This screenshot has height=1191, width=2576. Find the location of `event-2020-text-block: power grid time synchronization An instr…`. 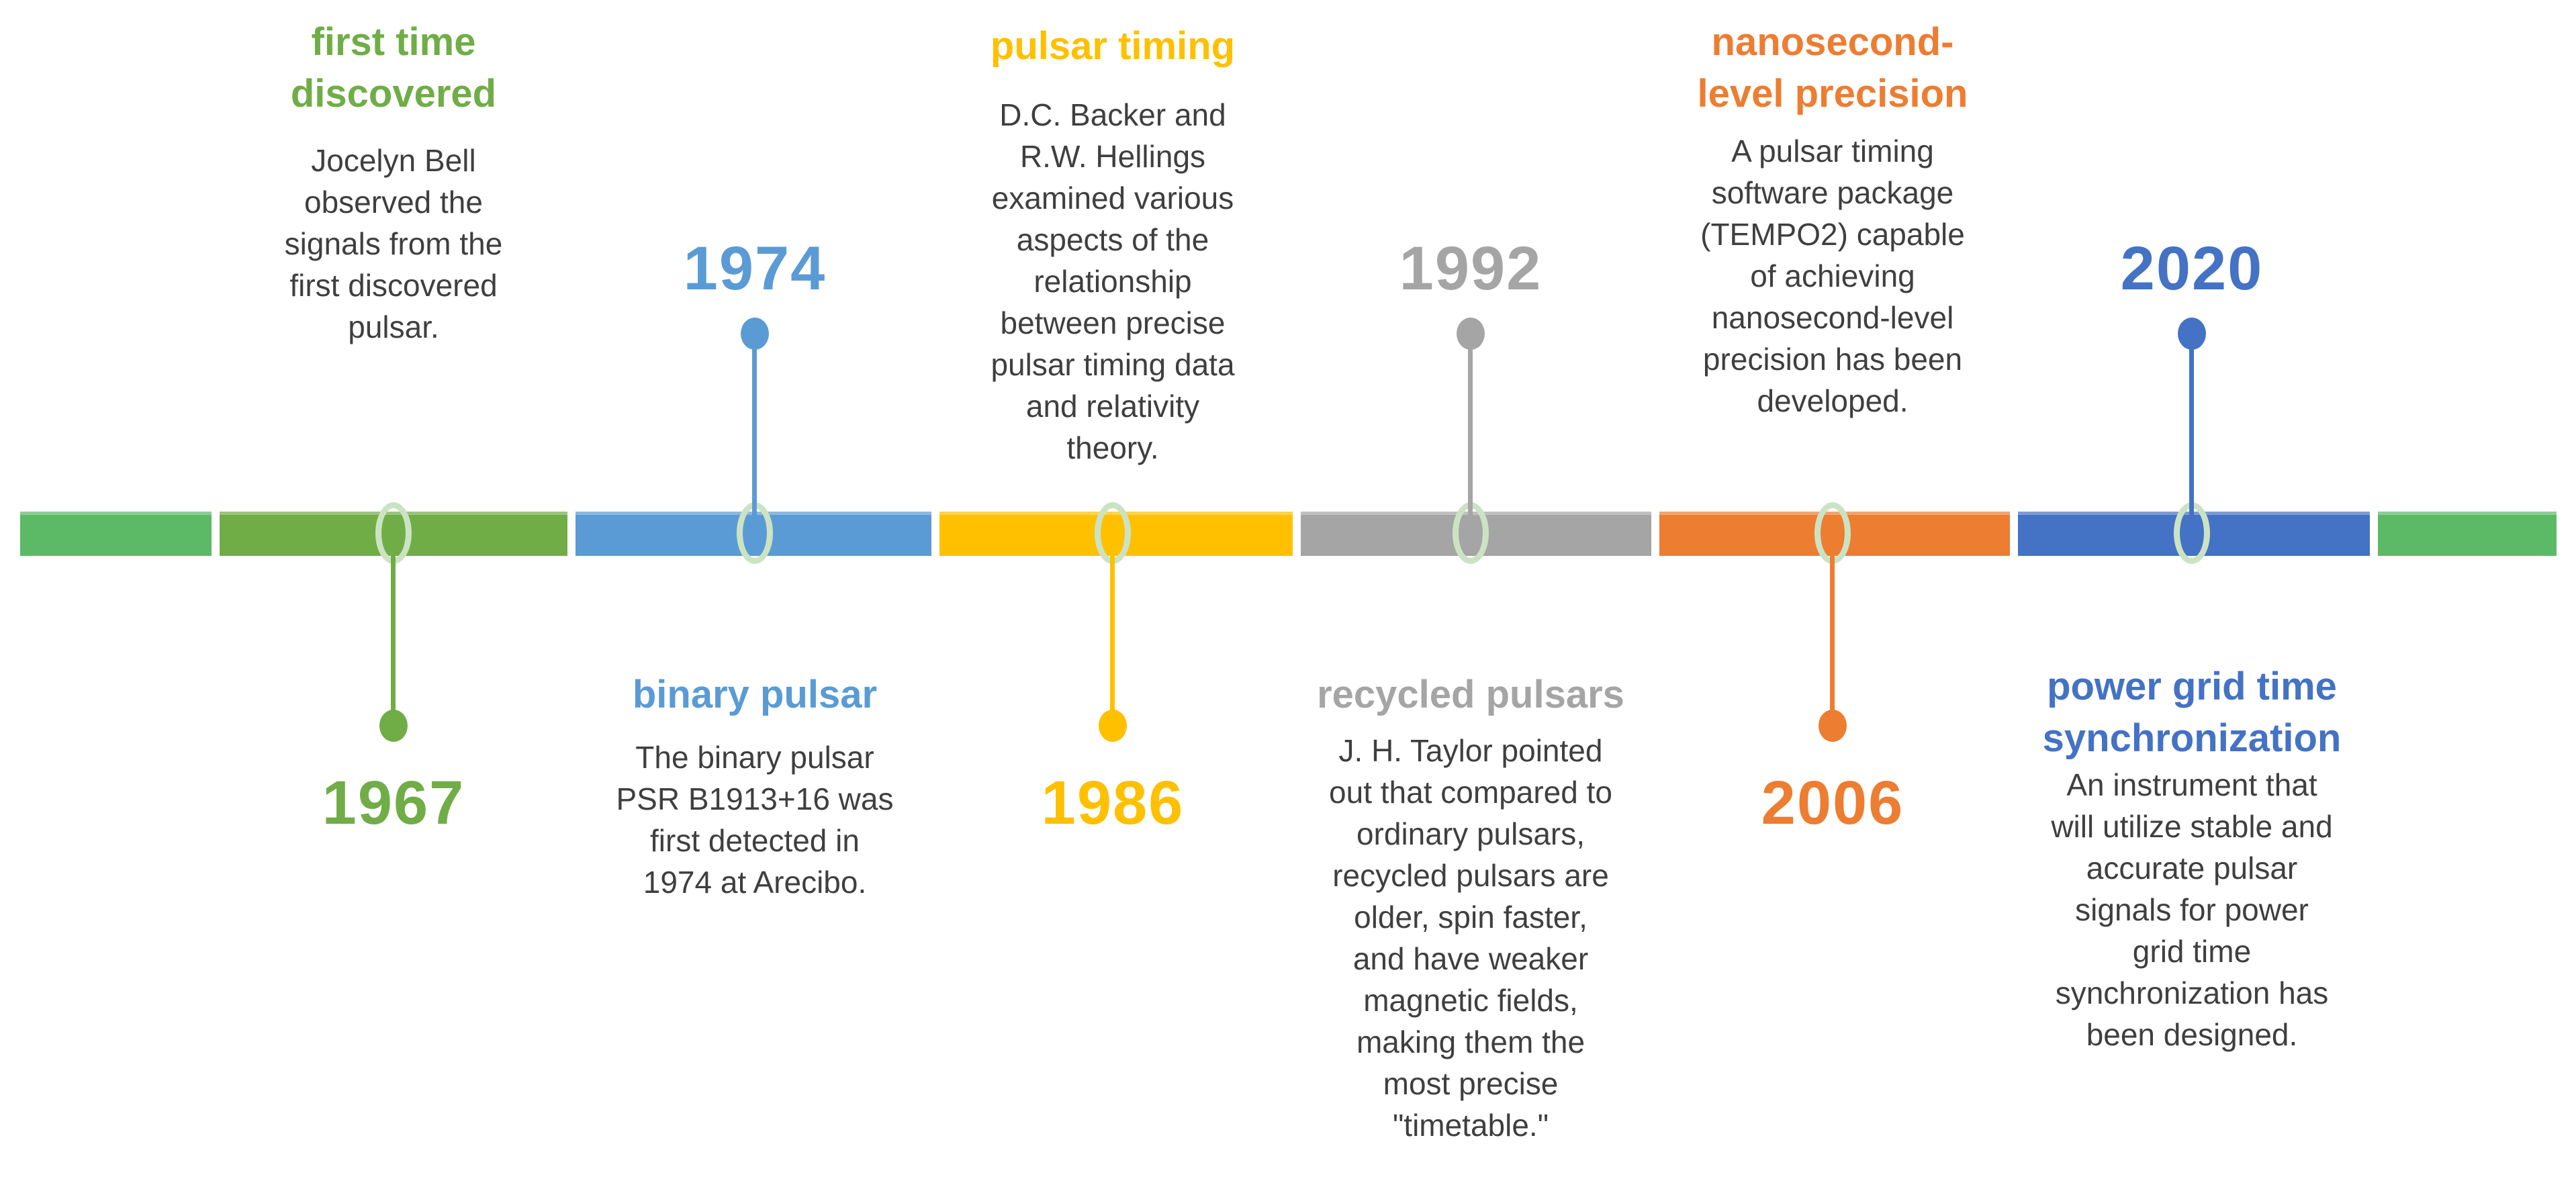

event-2020-text-block: power grid time synchronization An instr… is located at coordinates (2192, 858).